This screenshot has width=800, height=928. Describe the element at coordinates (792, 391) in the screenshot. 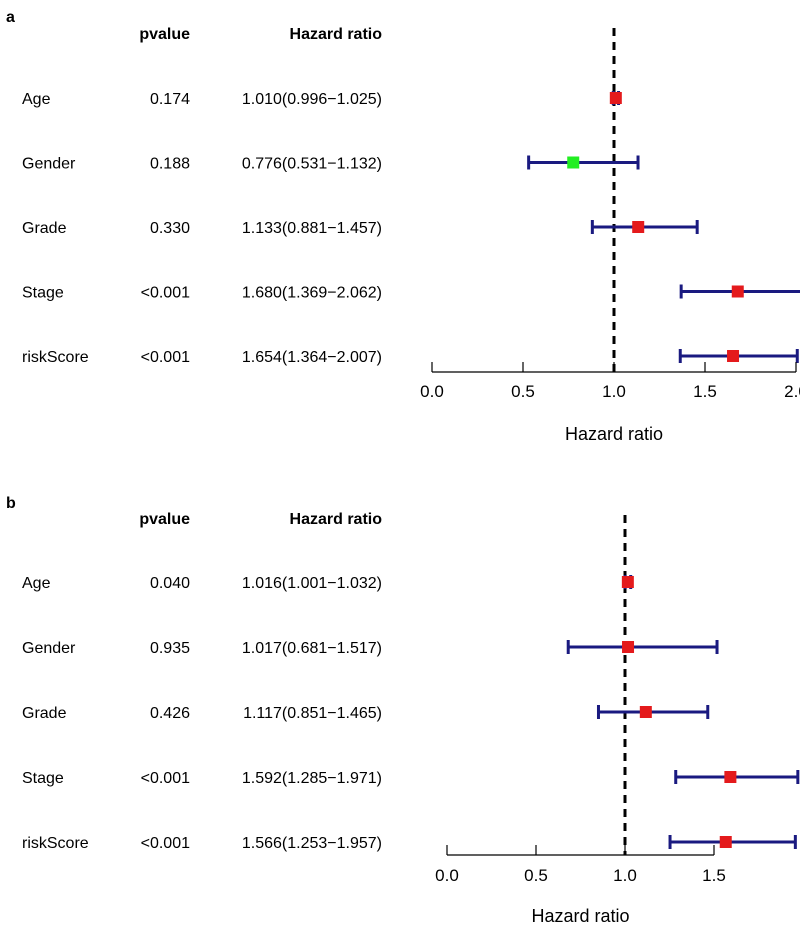

I see `x-tick-label: 2.0` at that location.